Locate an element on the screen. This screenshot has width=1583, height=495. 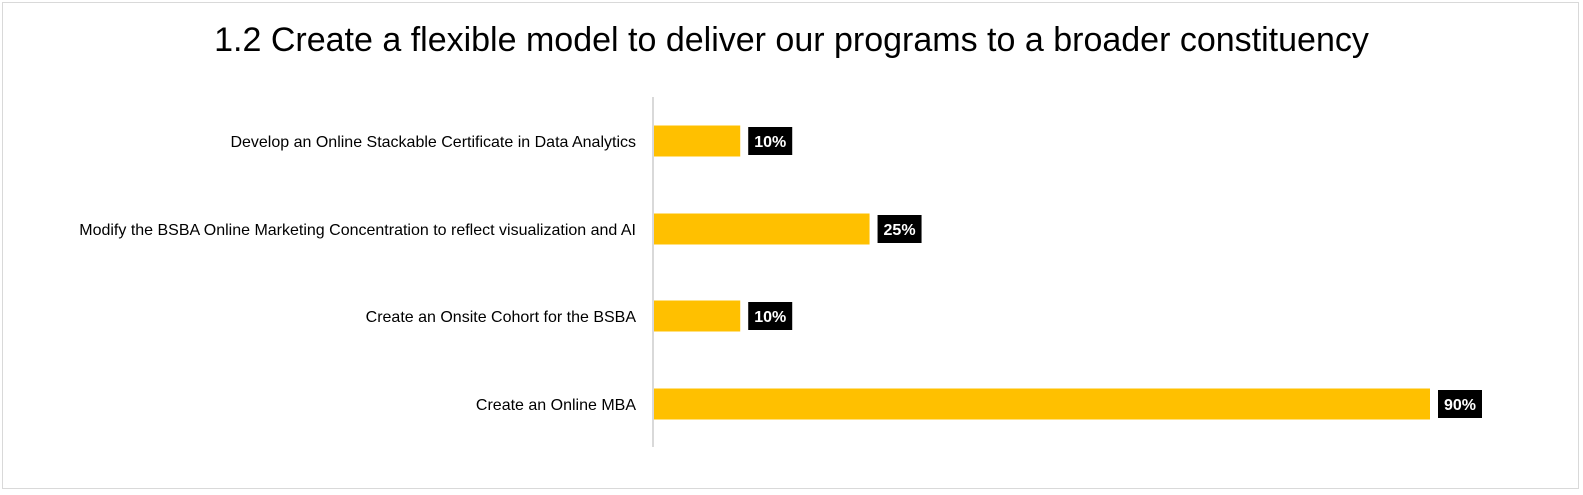
category-label: Create an Online MBA is located at coordinates (556, 405).